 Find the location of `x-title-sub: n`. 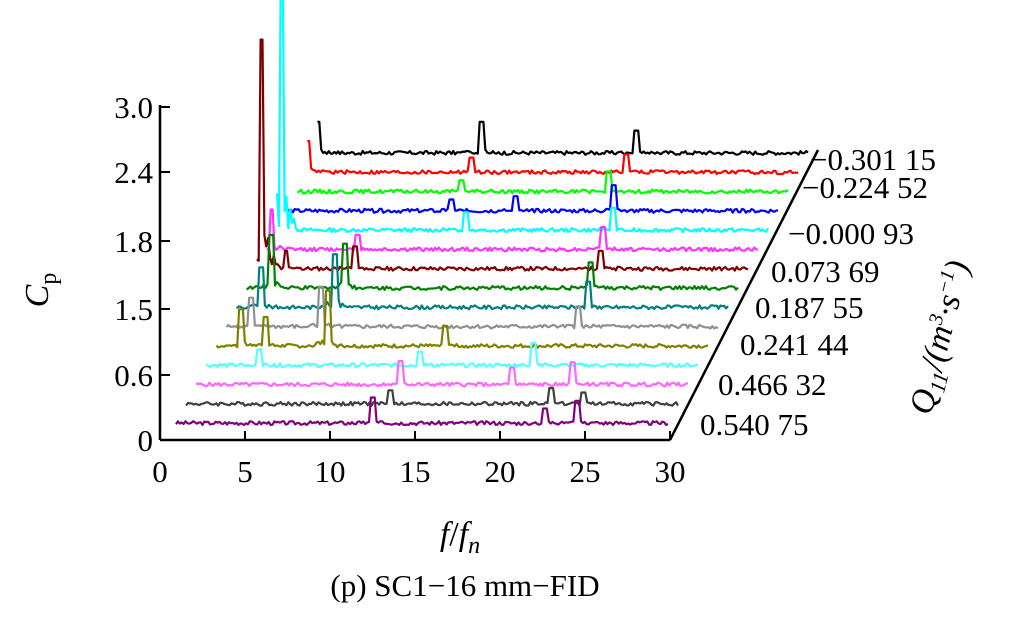

x-title-sub: n is located at coordinates (474, 546).